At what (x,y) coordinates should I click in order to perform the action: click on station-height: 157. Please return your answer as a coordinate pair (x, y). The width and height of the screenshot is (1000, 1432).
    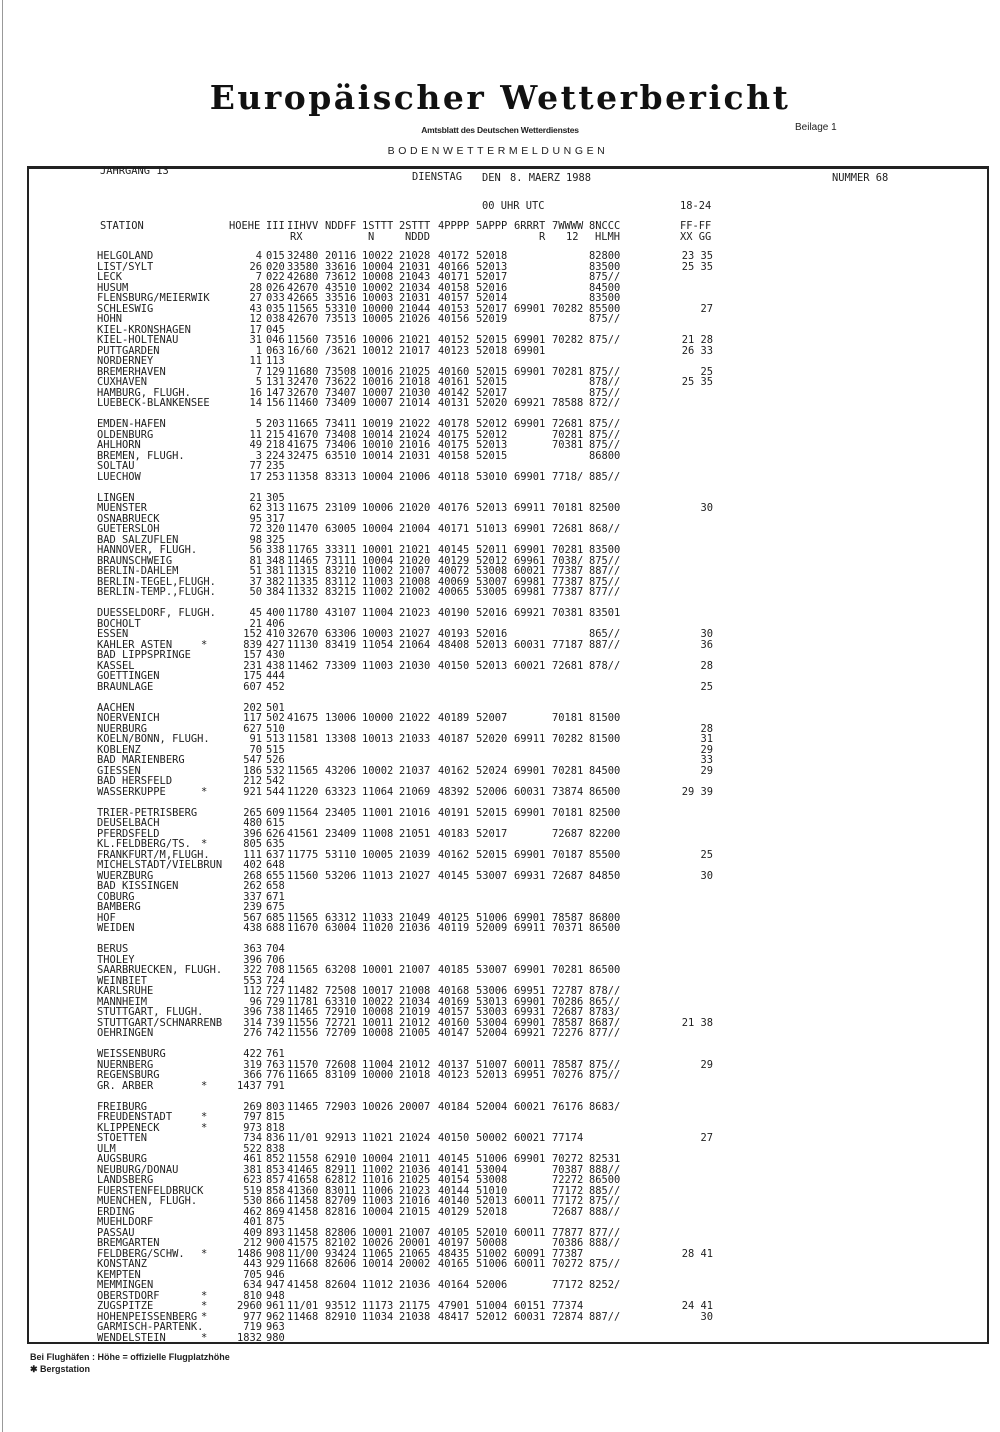
    Looking at the image, I should click on (252, 655).